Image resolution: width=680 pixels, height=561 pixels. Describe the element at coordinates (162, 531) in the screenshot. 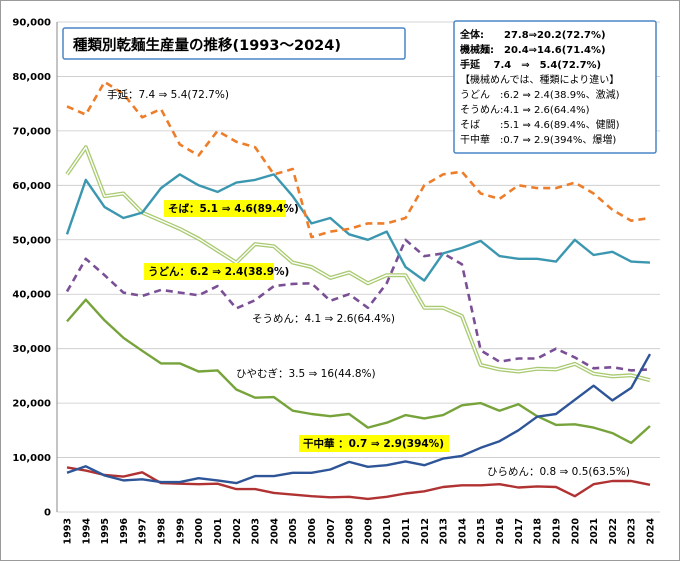

I see `x-tick-label: 1998` at that location.